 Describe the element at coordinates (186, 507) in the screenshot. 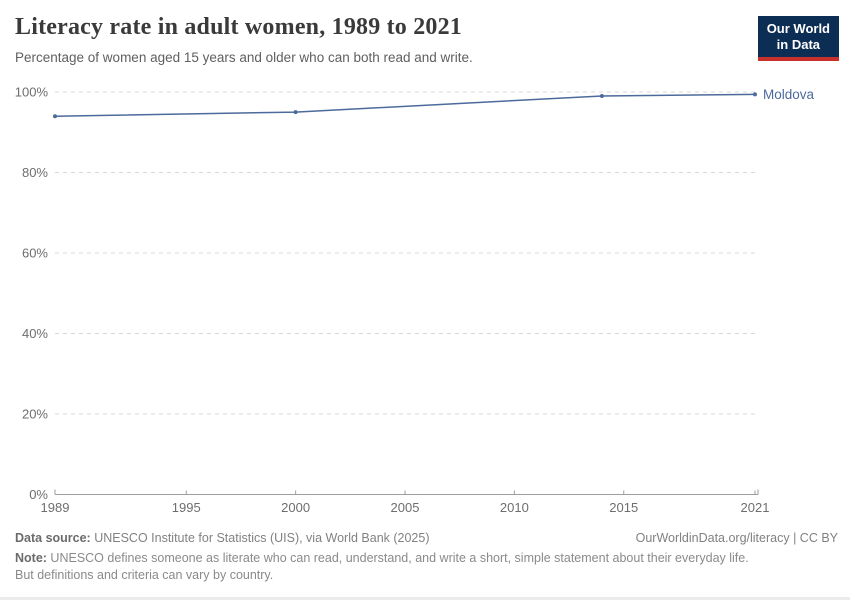

I see `x-tick-label: 1995` at that location.